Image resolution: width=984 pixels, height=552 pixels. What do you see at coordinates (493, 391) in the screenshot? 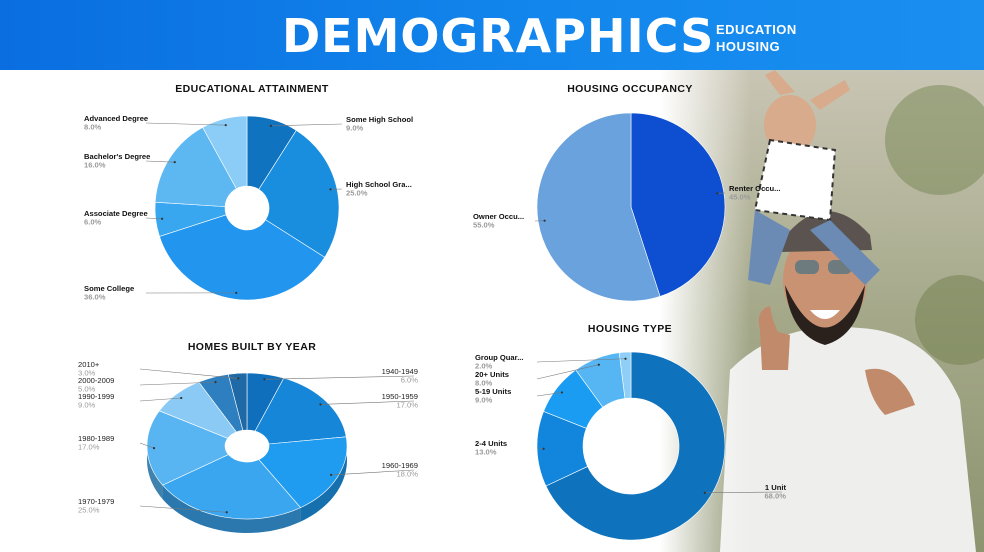
I see `slice-label-5-19-units: 5-19 Units` at bounding box center [493, 391].